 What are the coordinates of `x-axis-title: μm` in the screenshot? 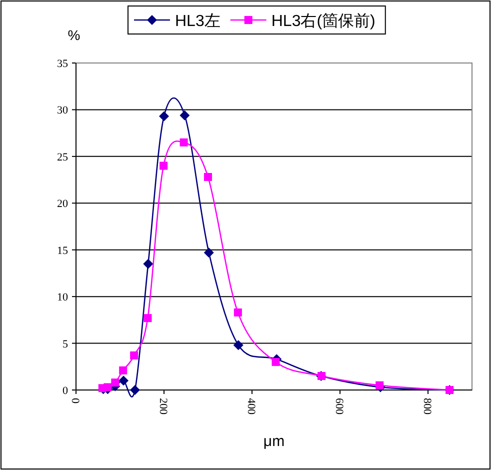 It's located at (274, 441).